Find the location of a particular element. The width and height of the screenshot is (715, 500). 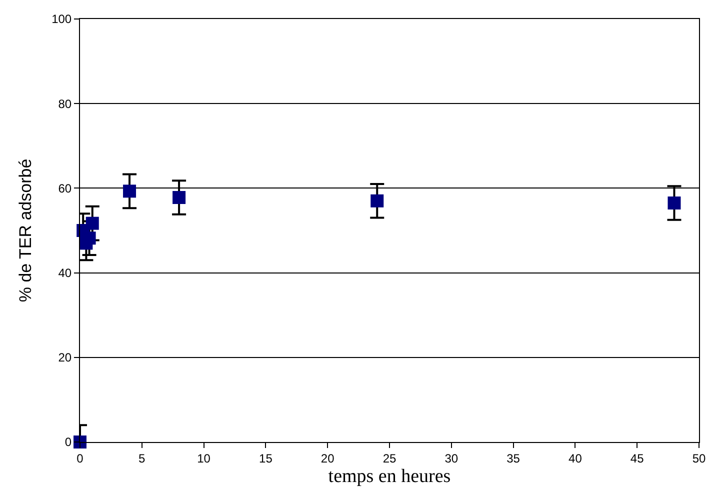

x-tick-label: 20 is located at coordinates (327, 458).